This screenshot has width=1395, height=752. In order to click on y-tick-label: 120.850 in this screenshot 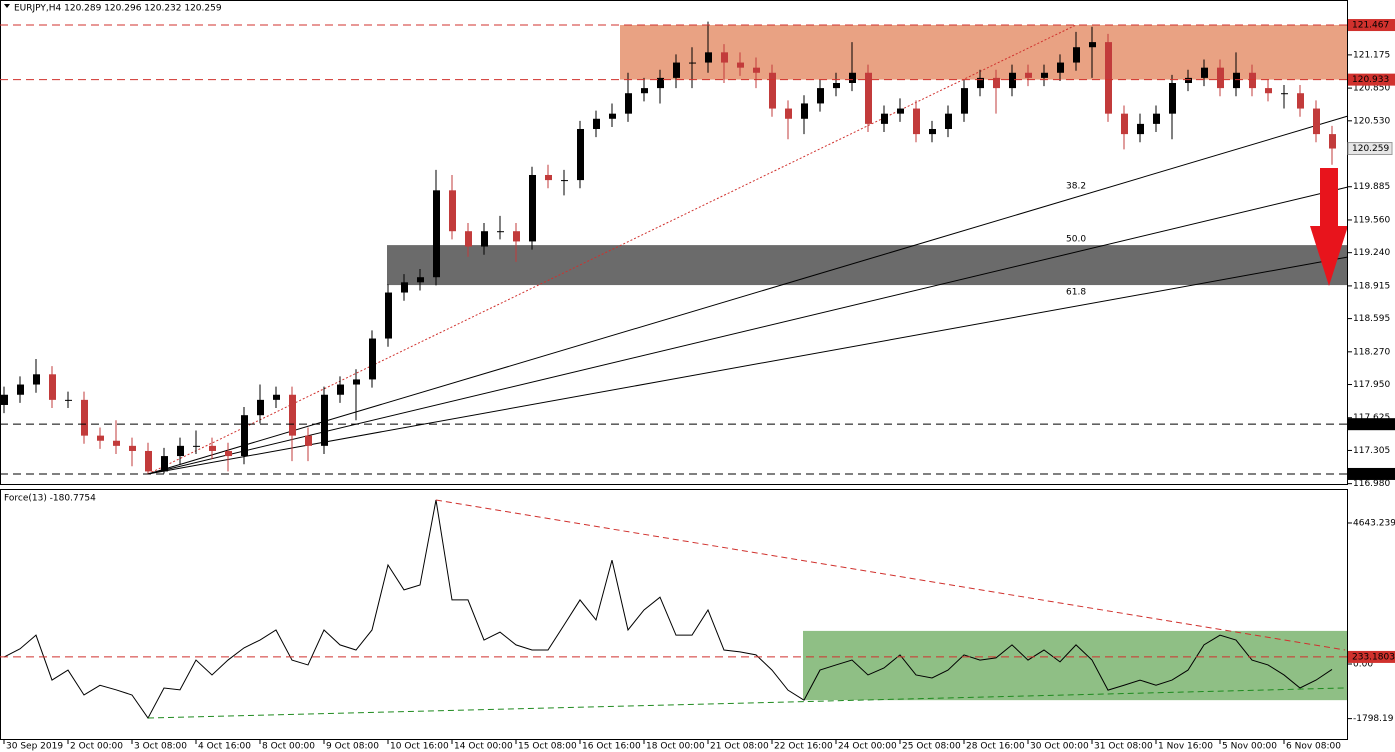, I will do `click(1371, 89)`.